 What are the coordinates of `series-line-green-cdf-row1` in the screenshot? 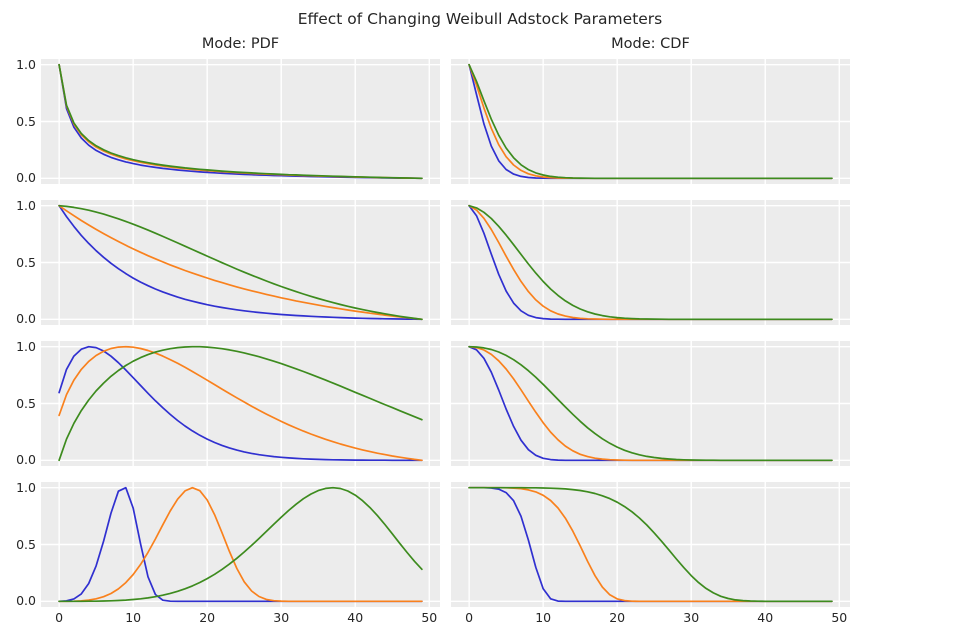 It's located at (650, 121).